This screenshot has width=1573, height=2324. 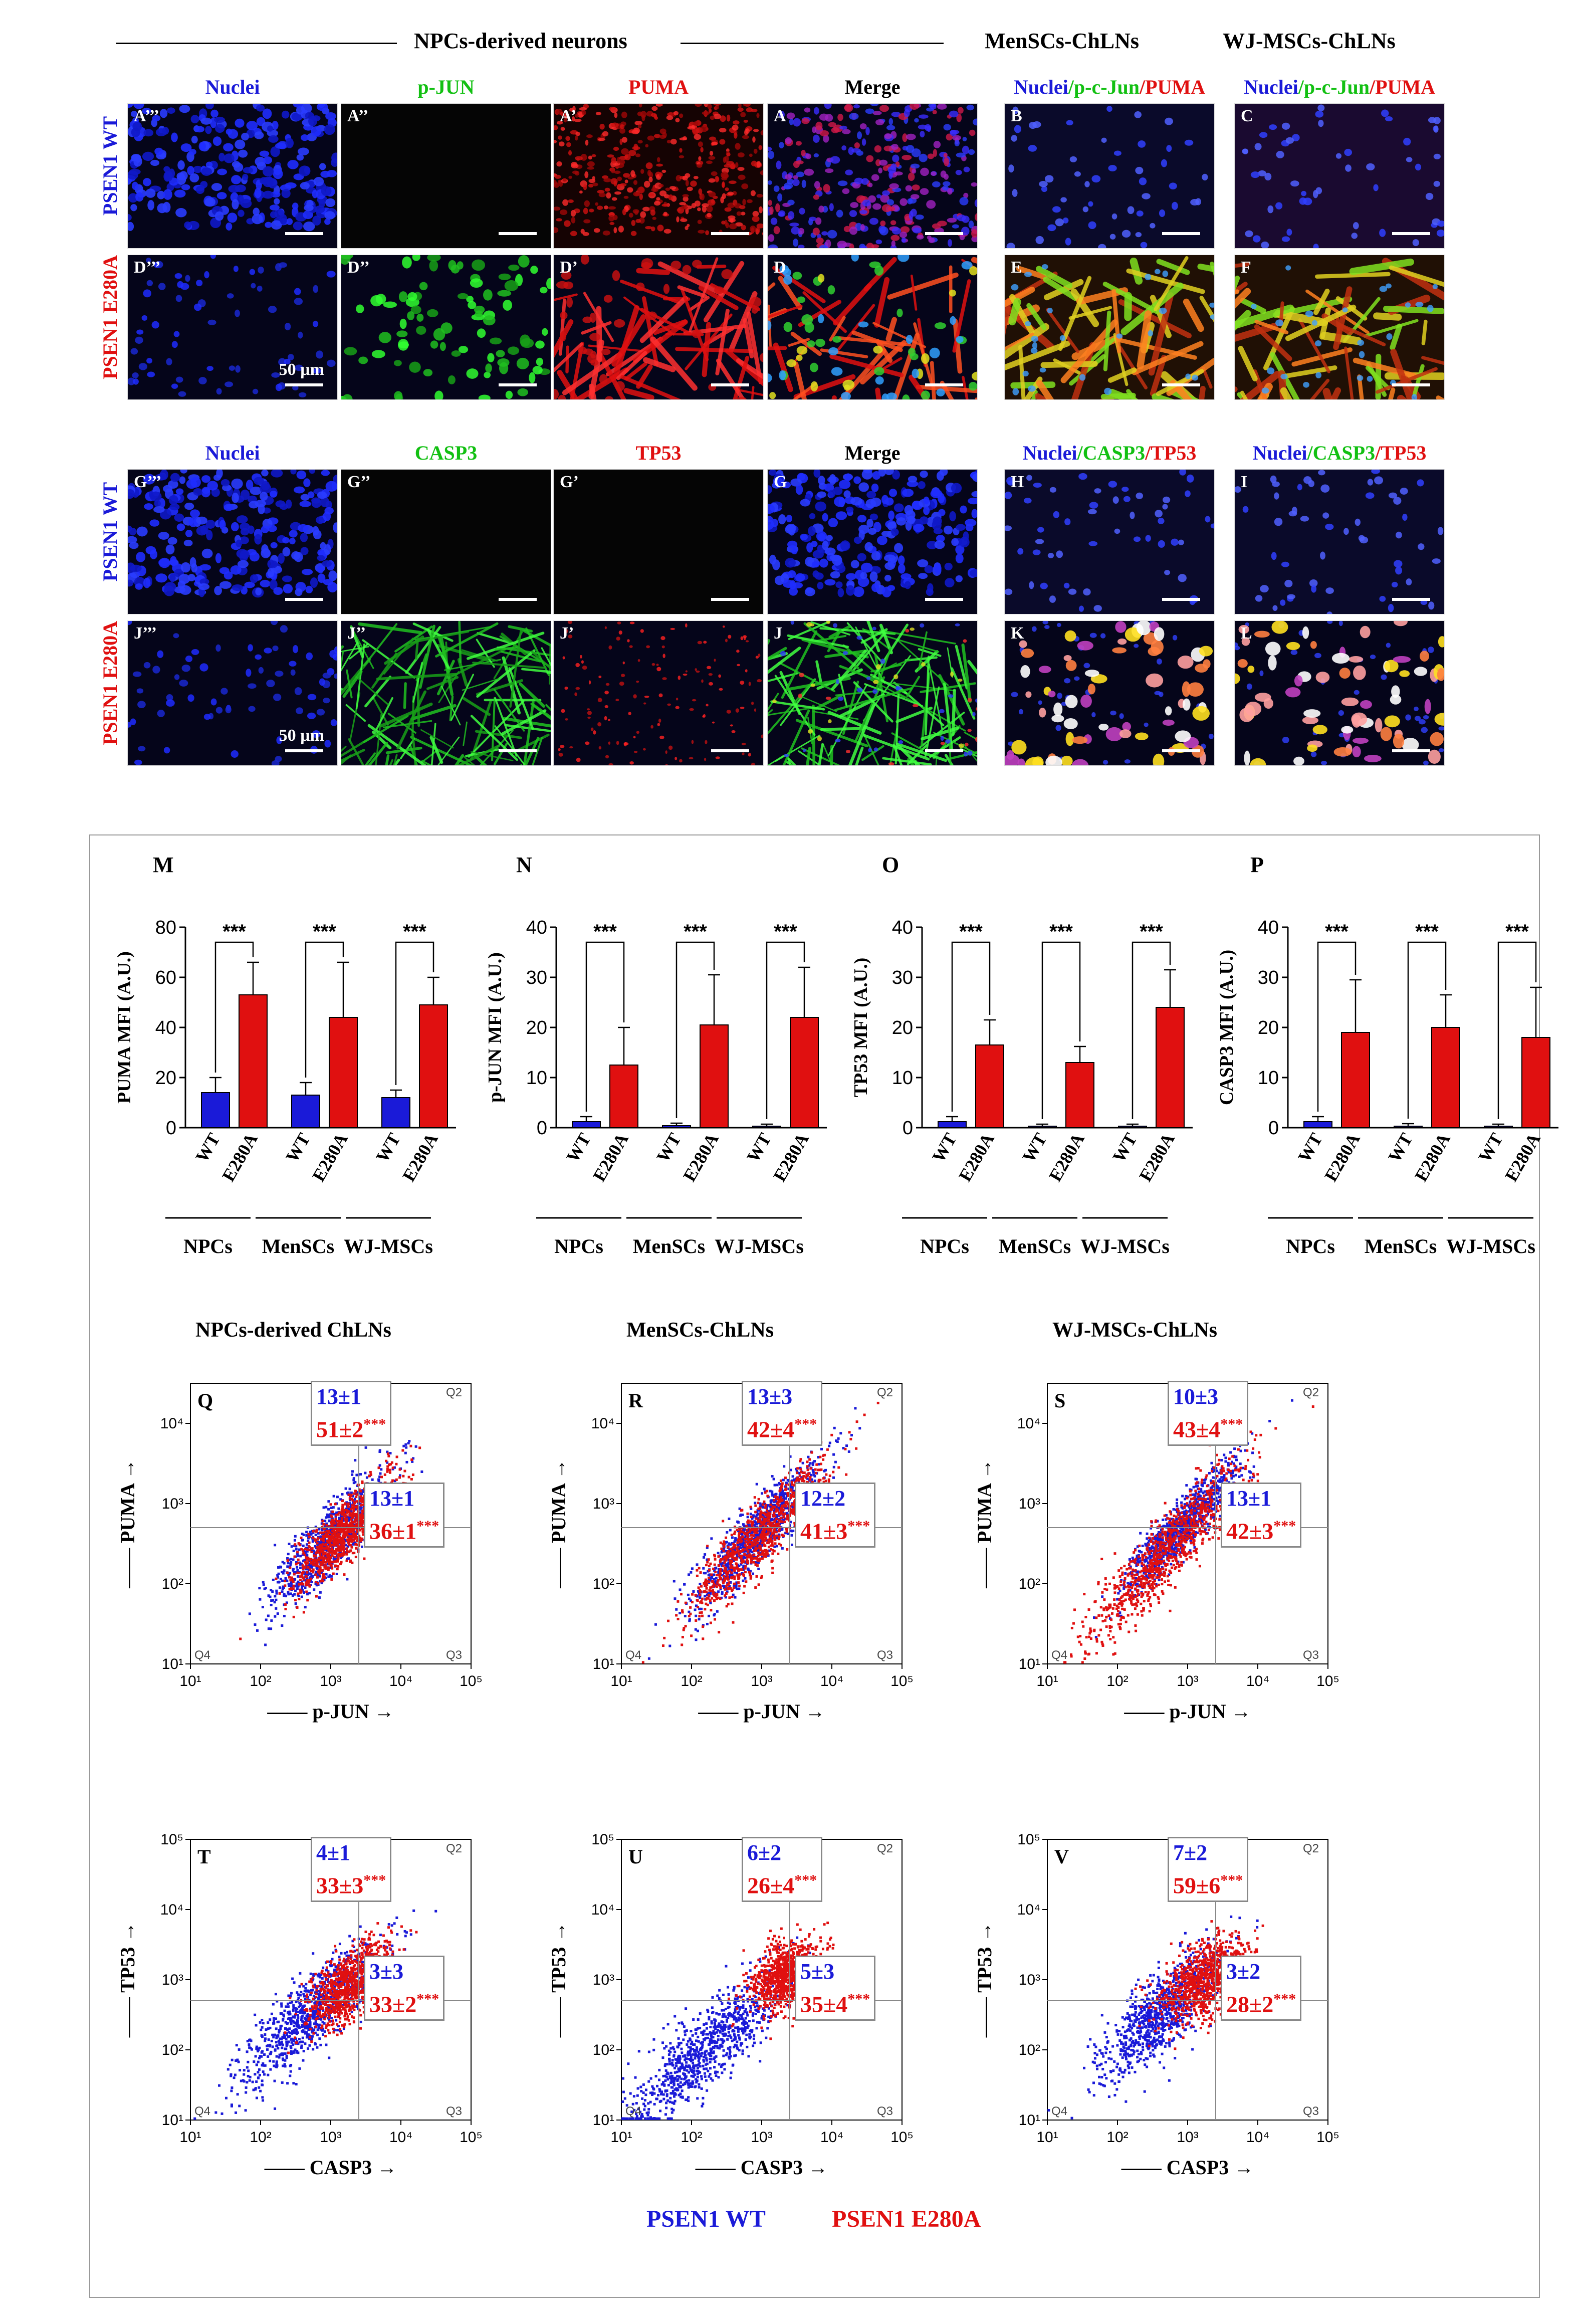 I want to click on column-label: TP53, so click(x=659, y=453).